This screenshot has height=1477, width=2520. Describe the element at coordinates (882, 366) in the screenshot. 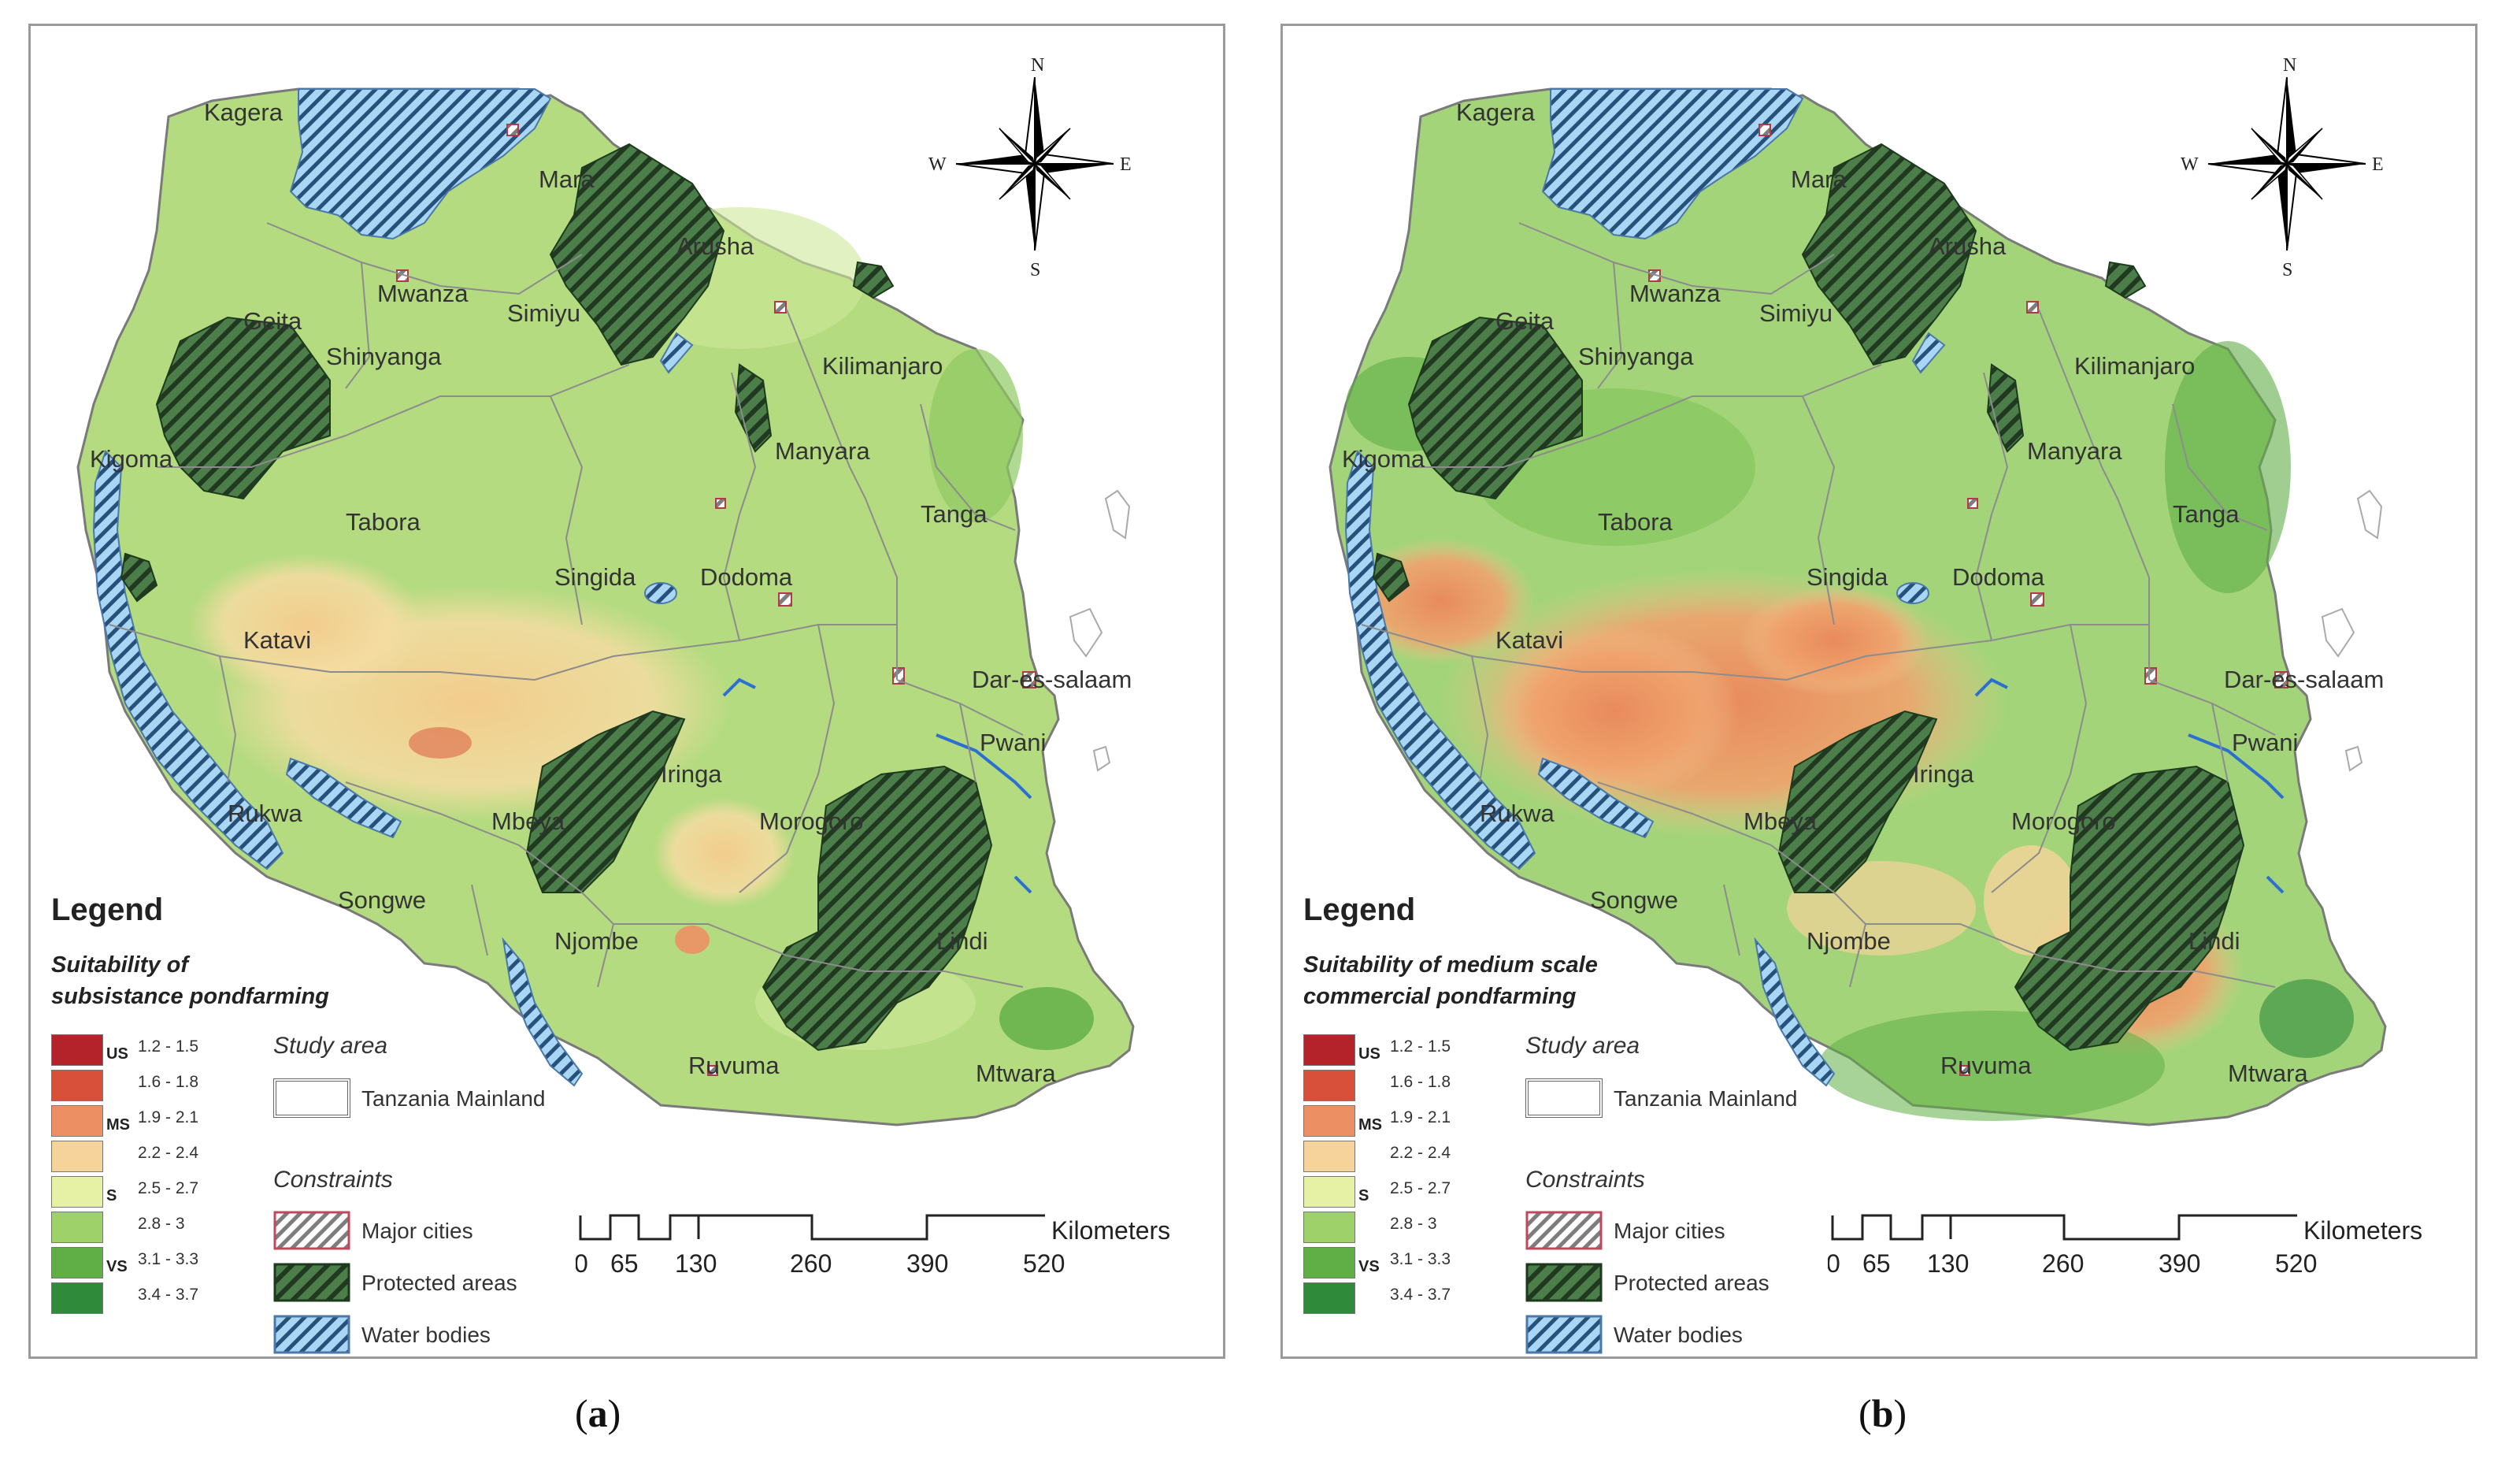

I see `region-label: Kilimanjaro` at that location.